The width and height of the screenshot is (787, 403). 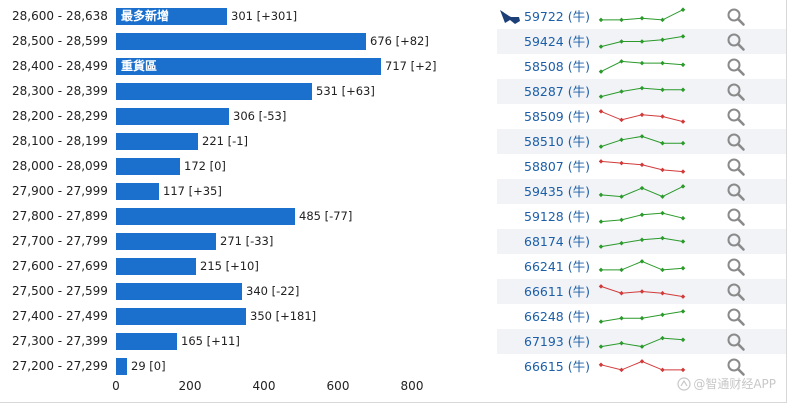 What do you see at coordinates (557, 341) in the screenshot?
I see `warrant-code-link: 67193 (牛)` at bounding box center [557, 341].